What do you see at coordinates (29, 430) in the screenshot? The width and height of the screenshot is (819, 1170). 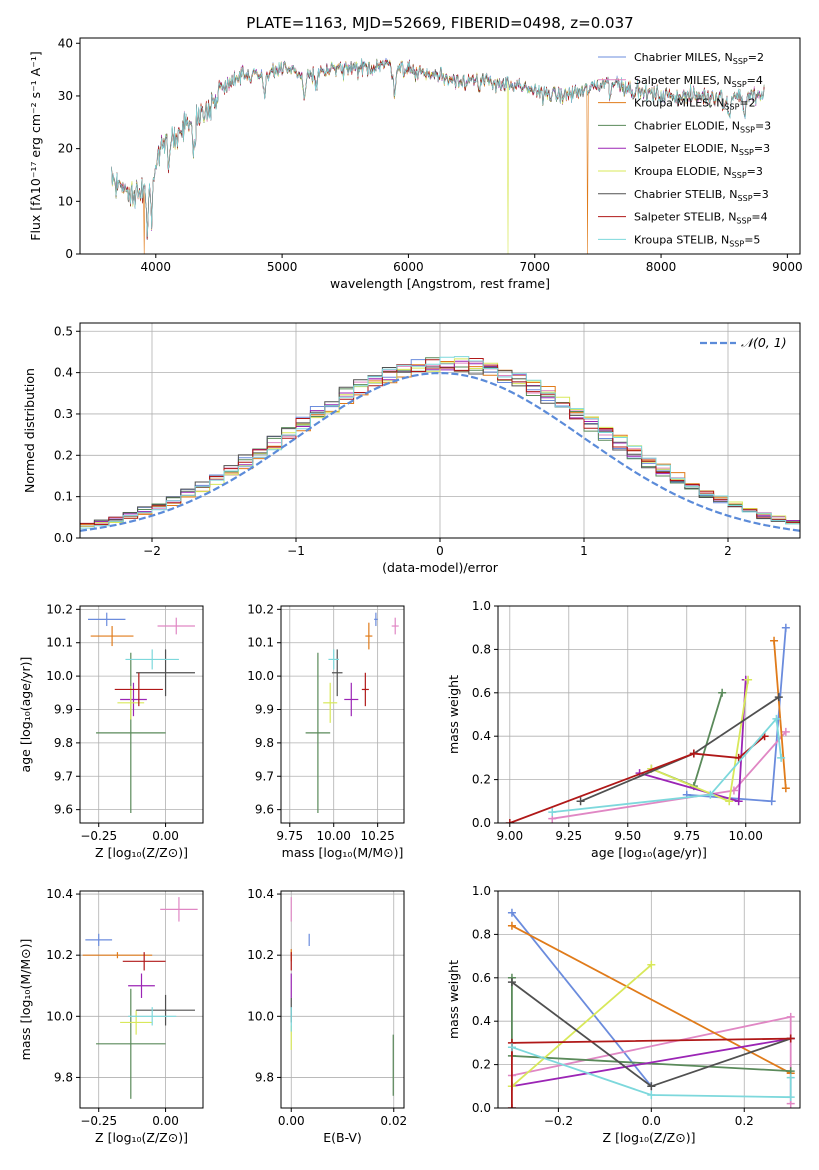 I see `residuals-y-label: Normed distribution` at bounding box center [29, 430].